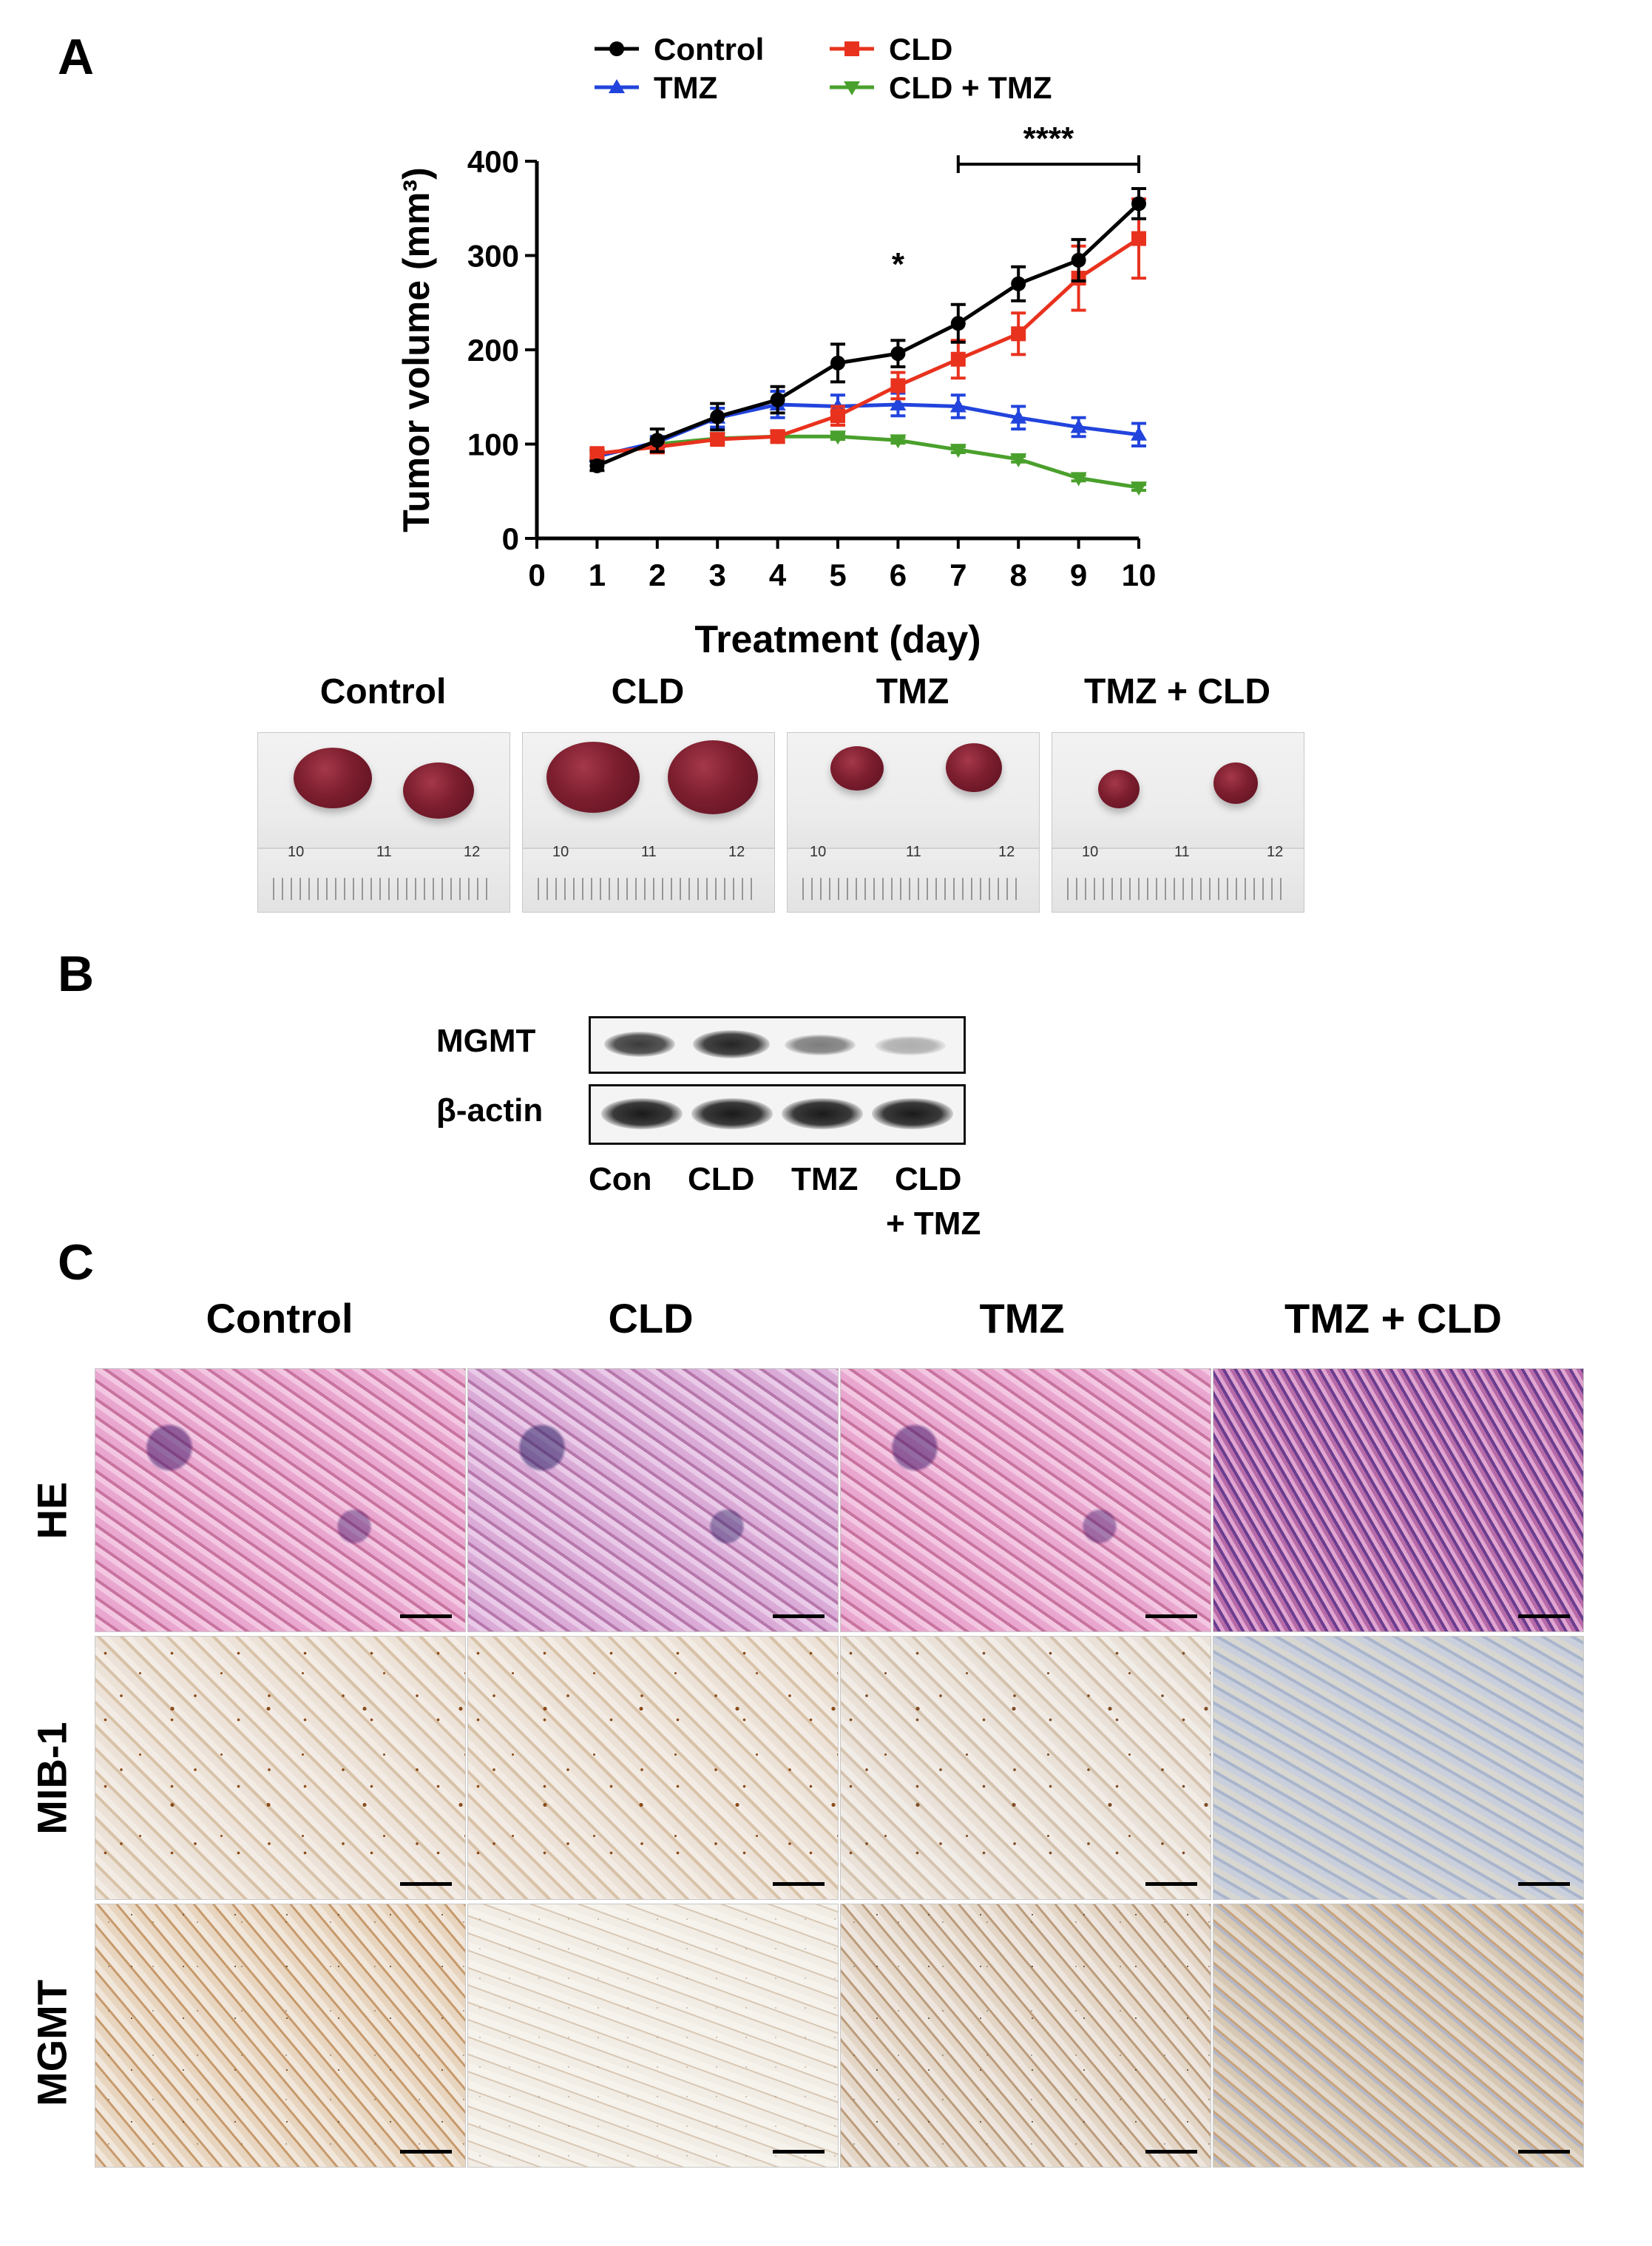 The width and height of the screenshot is (1652, 2246). What do you see at coordinates (493, 256) in the screenshot?
I see `y-tick-label: 300` at bounding box center [493, 256].